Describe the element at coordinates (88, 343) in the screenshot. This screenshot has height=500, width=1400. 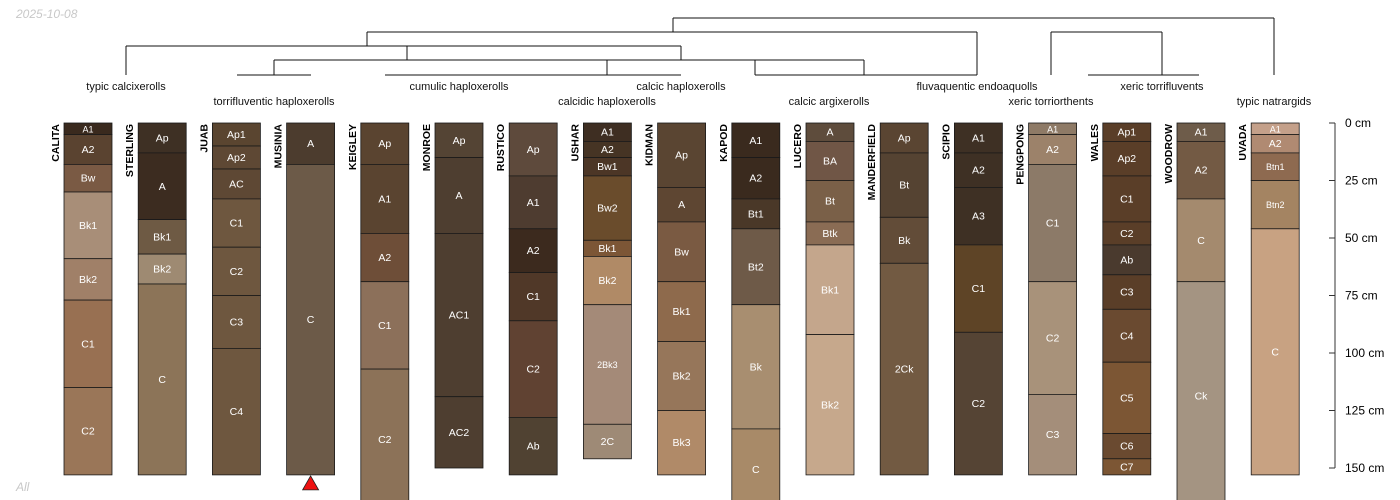
I see `horizon-calita-c1` at that location.